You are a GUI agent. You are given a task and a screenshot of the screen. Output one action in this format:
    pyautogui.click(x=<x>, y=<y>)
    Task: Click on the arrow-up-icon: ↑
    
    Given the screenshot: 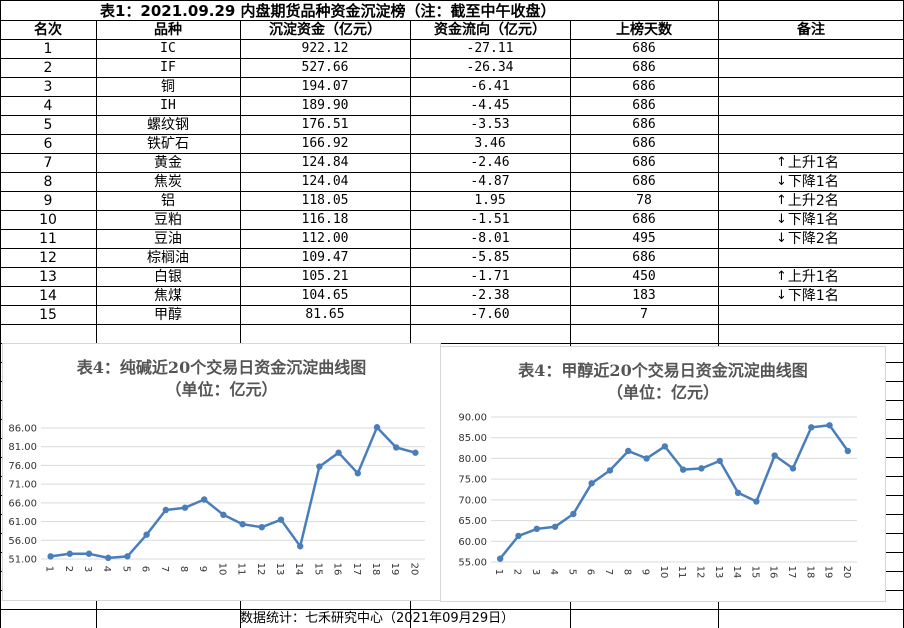 What is the action you would take?
    pyautogui.click(x=781, y=276)
    